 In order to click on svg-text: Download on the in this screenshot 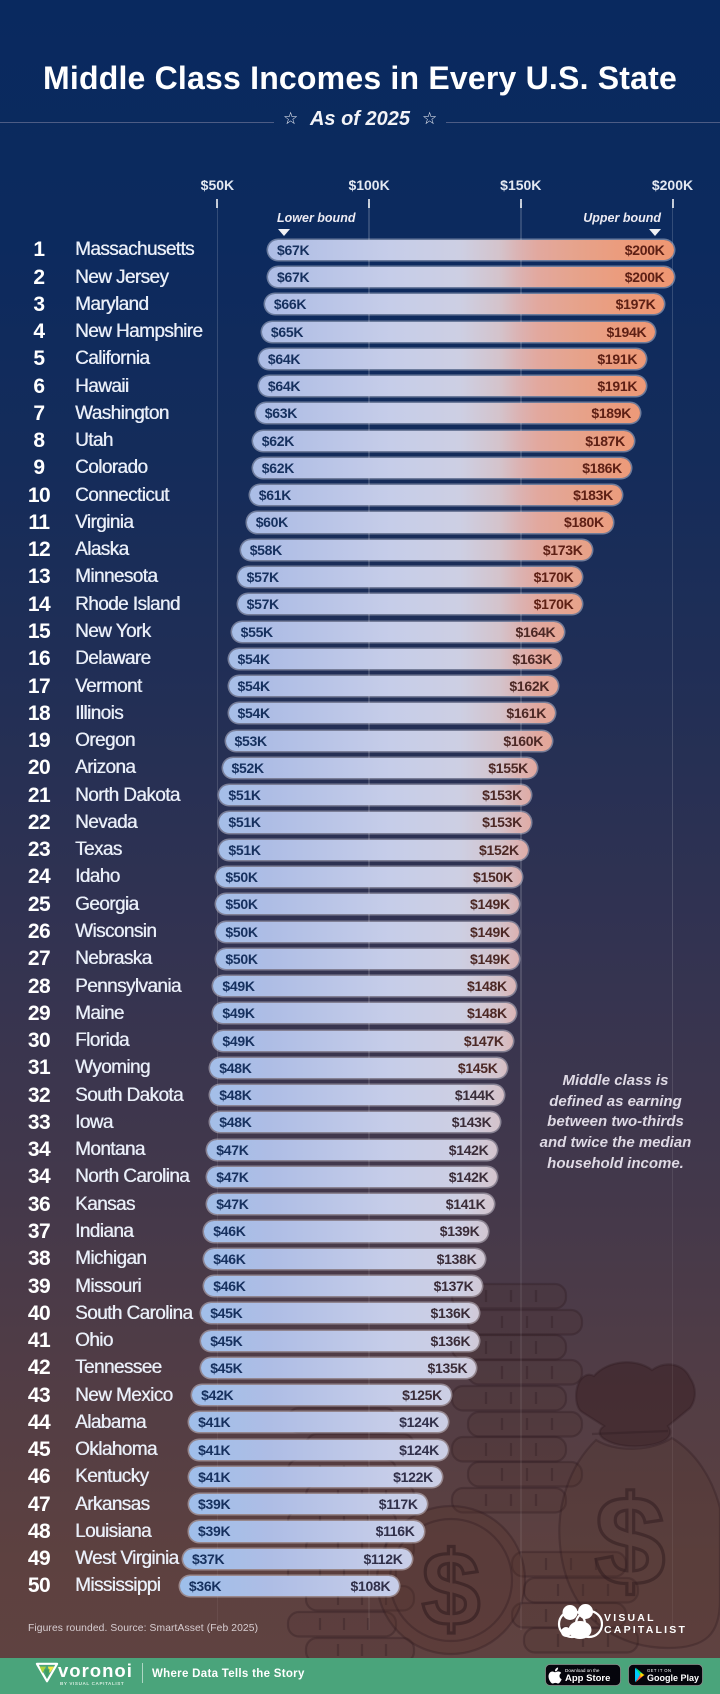, I will do `click(582, 1670)`.